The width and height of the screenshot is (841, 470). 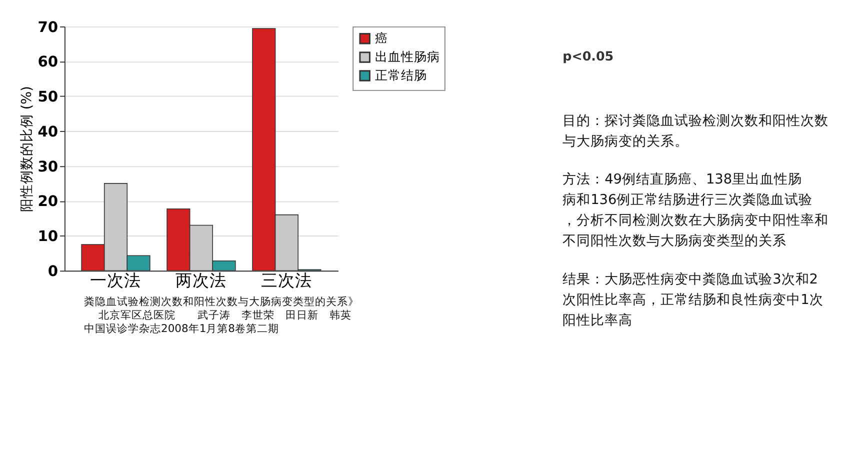 I want to click on y-tick-label: 40, so click(x=48, y=131).